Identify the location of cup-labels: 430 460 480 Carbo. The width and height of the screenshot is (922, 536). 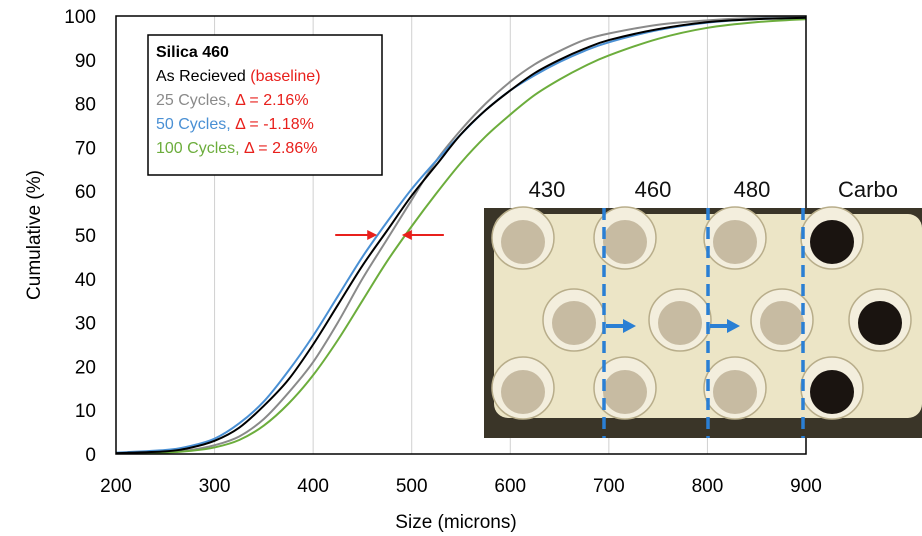
(713, 189).